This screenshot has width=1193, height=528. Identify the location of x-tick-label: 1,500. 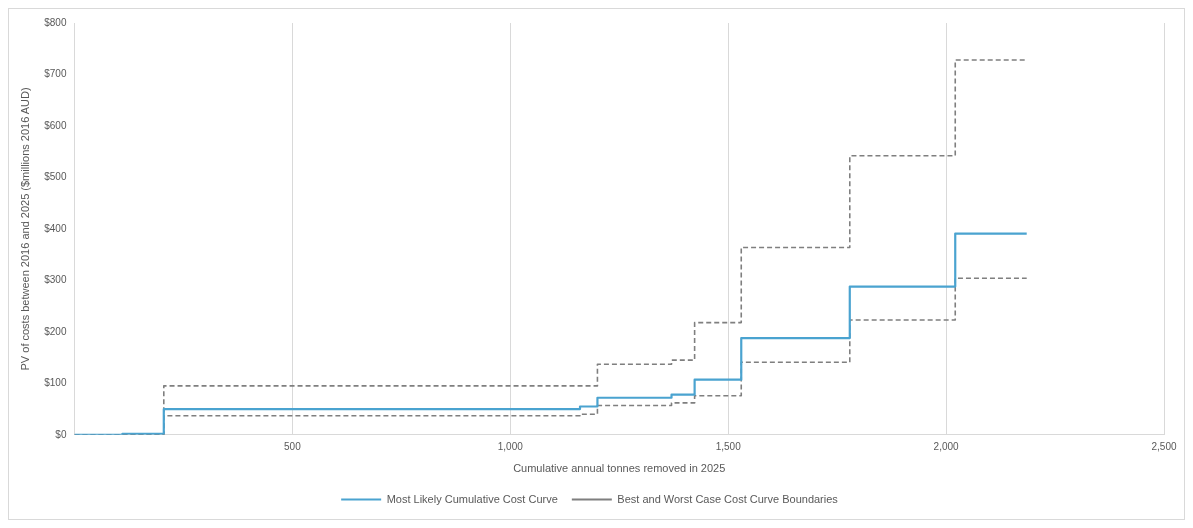
(728, 446).